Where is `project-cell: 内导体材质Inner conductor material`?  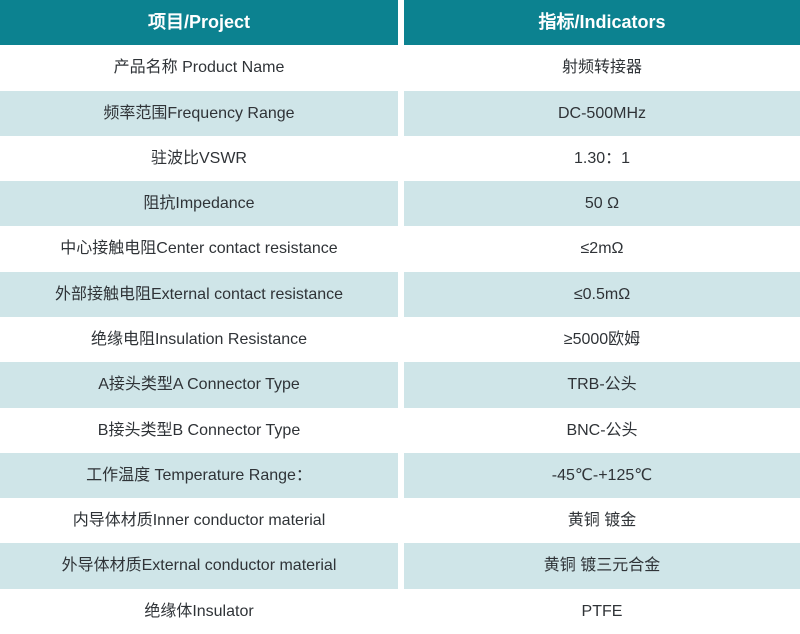 project-cell: 内导体材质Inner conductor material is located at coordinates (199, 521).